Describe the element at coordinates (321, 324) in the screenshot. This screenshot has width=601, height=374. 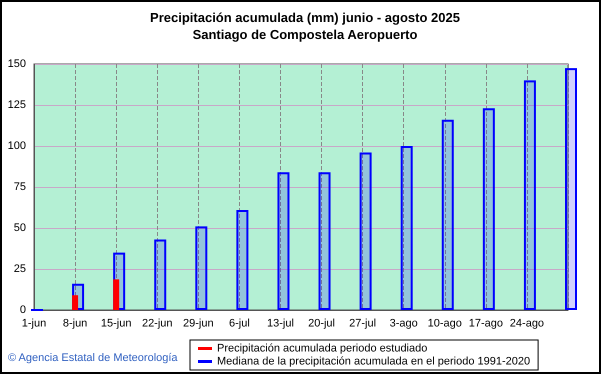
I see `x-tick-label: 20-jul` at that location.